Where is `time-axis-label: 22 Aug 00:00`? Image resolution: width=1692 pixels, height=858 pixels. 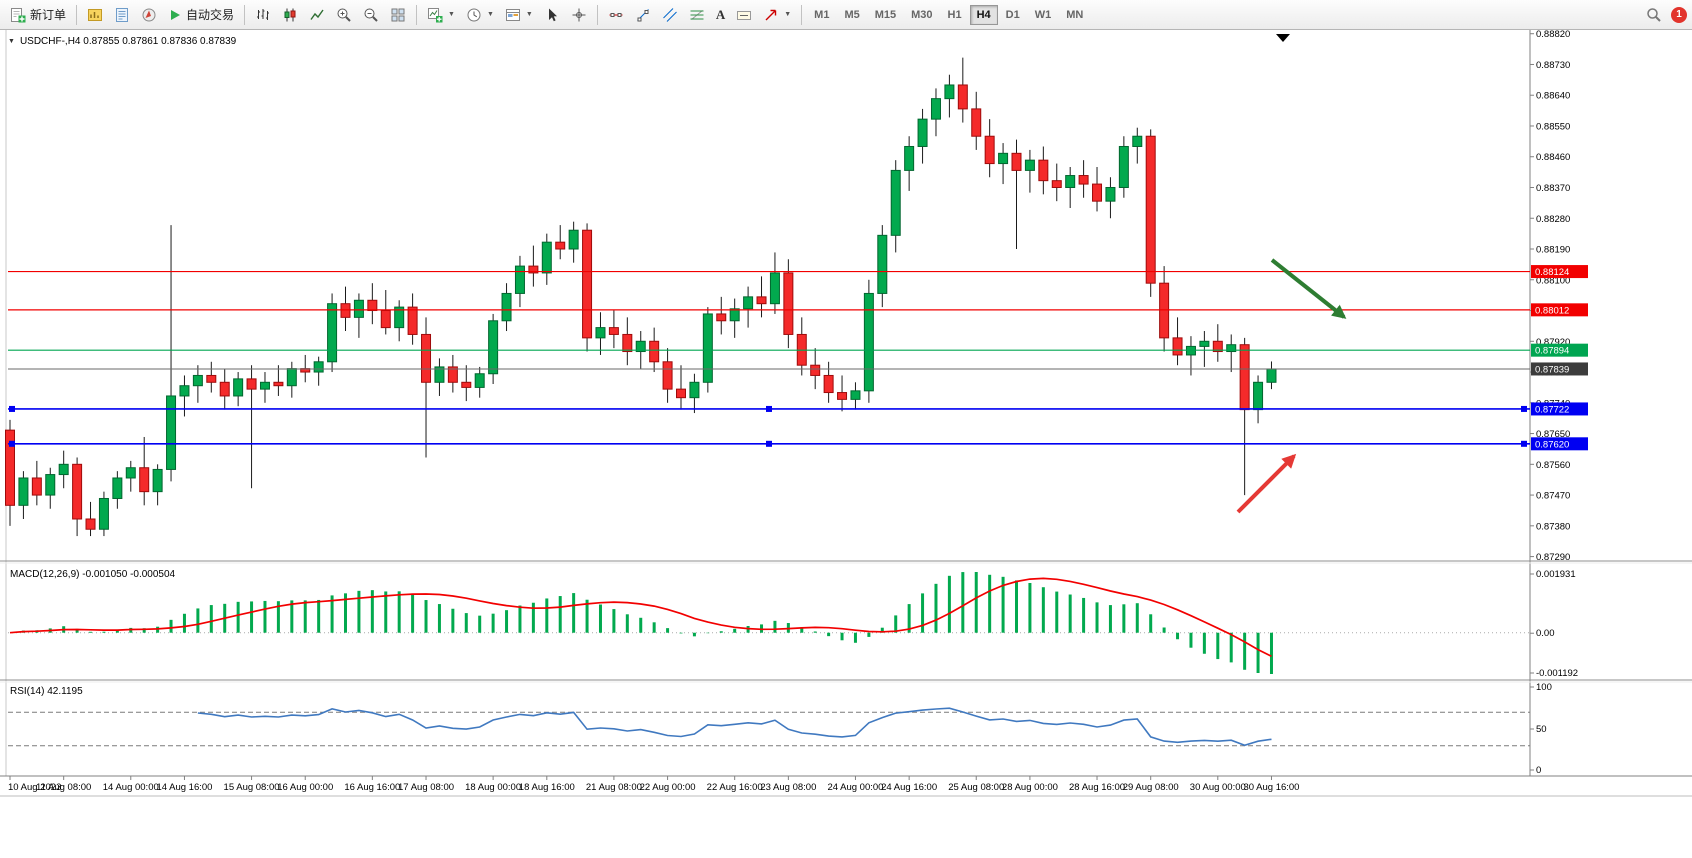 time-axis-label: 22 Aug 00:00 is located at coordinates (668, 787).